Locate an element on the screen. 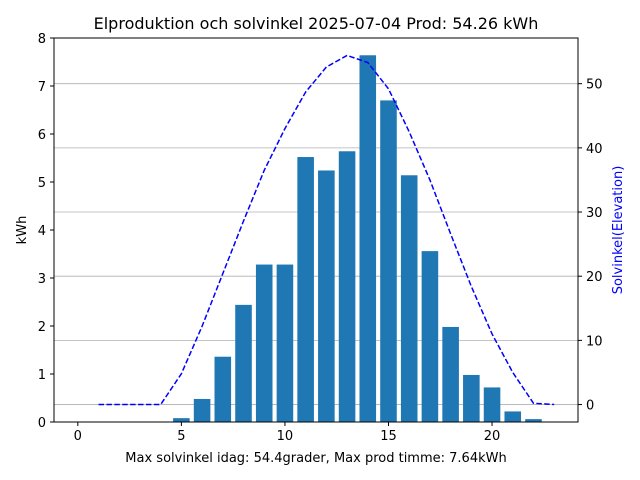 This screenshot has width=640, height=480. y-tick-label: 6 is located at coordinates (42, 135).